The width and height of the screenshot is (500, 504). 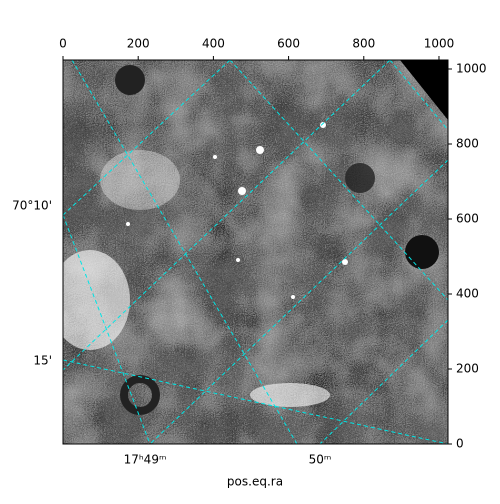 I want to click on y-tick-label: 400, so click(x=467, y=294).